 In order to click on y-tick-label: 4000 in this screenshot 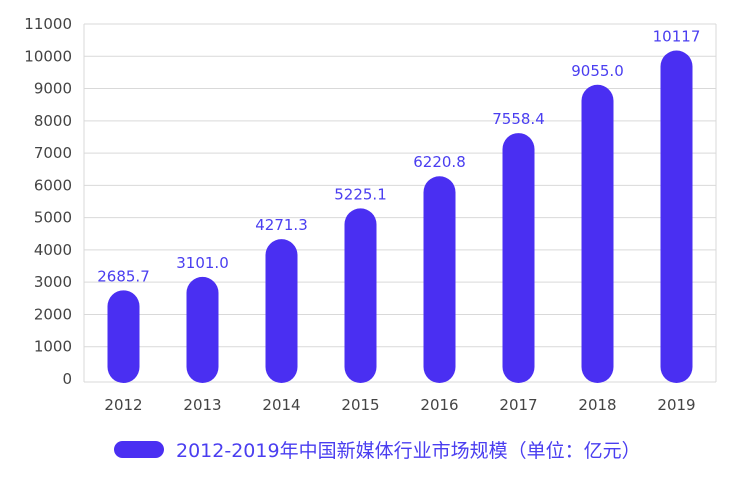, I will do `click(53, 250)`.